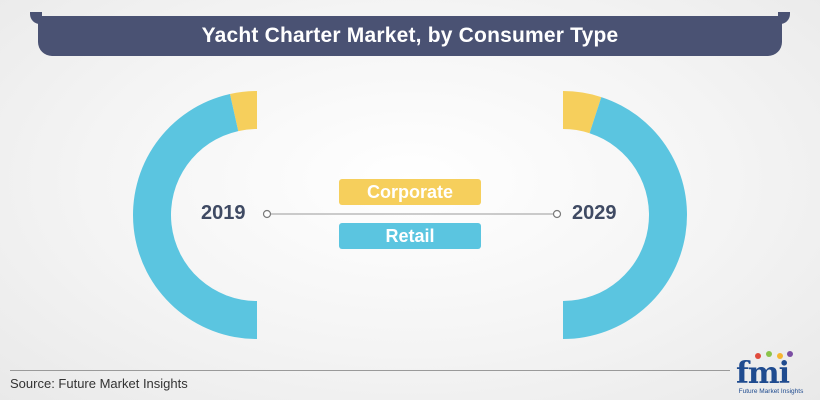 This screenshot has width=820, height=400. What do you see at coordinates (243, 111) in the screenshot?
I see `donut-2019-slice-corporate` at bounding box center [243, 111].